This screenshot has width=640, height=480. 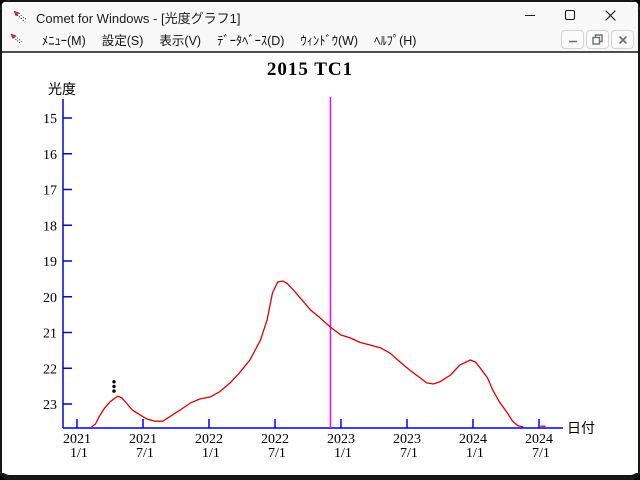 I want to click on mdi-close-button, so click(x=622, y=39).